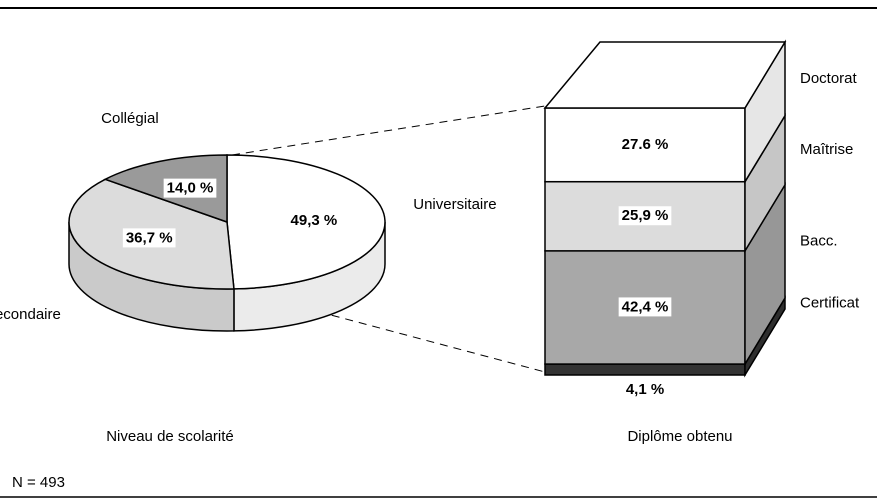 This screenshot has width=877, height=504. What do you see at coordinates (829, 78) in the screenshot?
I see `category-label: Doctorat` at bounding box center [829, 78].